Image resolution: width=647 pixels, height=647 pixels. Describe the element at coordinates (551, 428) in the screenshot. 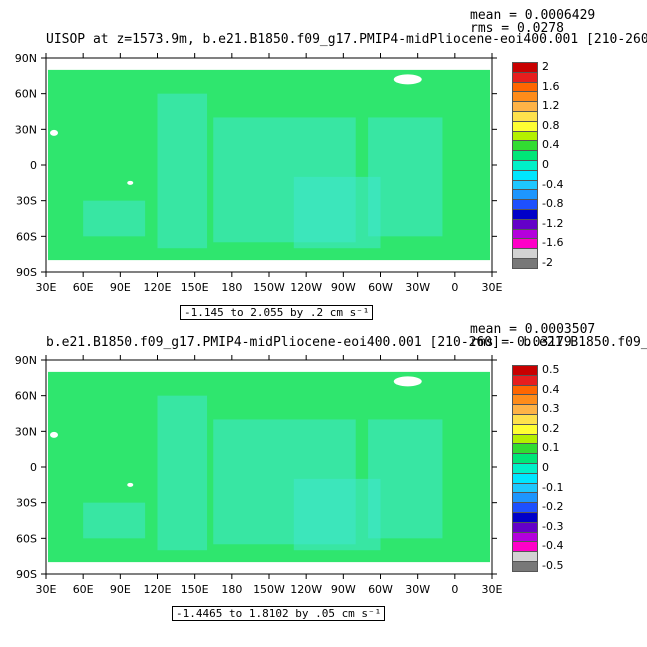

I see `colorbar-label: 0.2` at that location.